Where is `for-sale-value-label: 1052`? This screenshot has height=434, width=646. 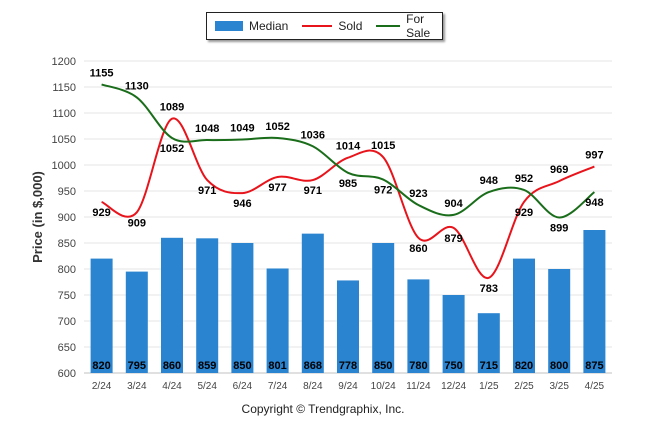 for-sale-value-label: 1052 is located at coordinates (172, 149).